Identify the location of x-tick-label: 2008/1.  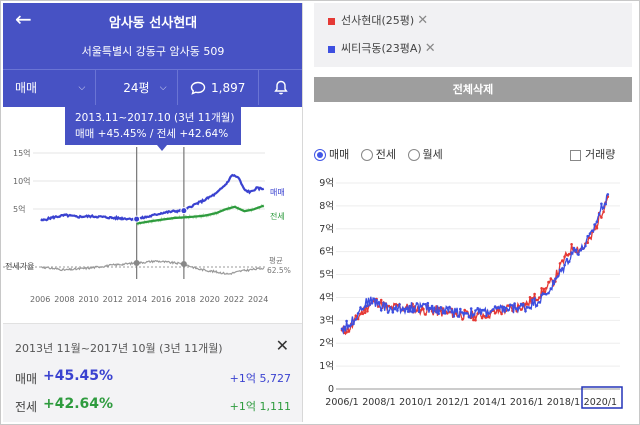
(378, 402).